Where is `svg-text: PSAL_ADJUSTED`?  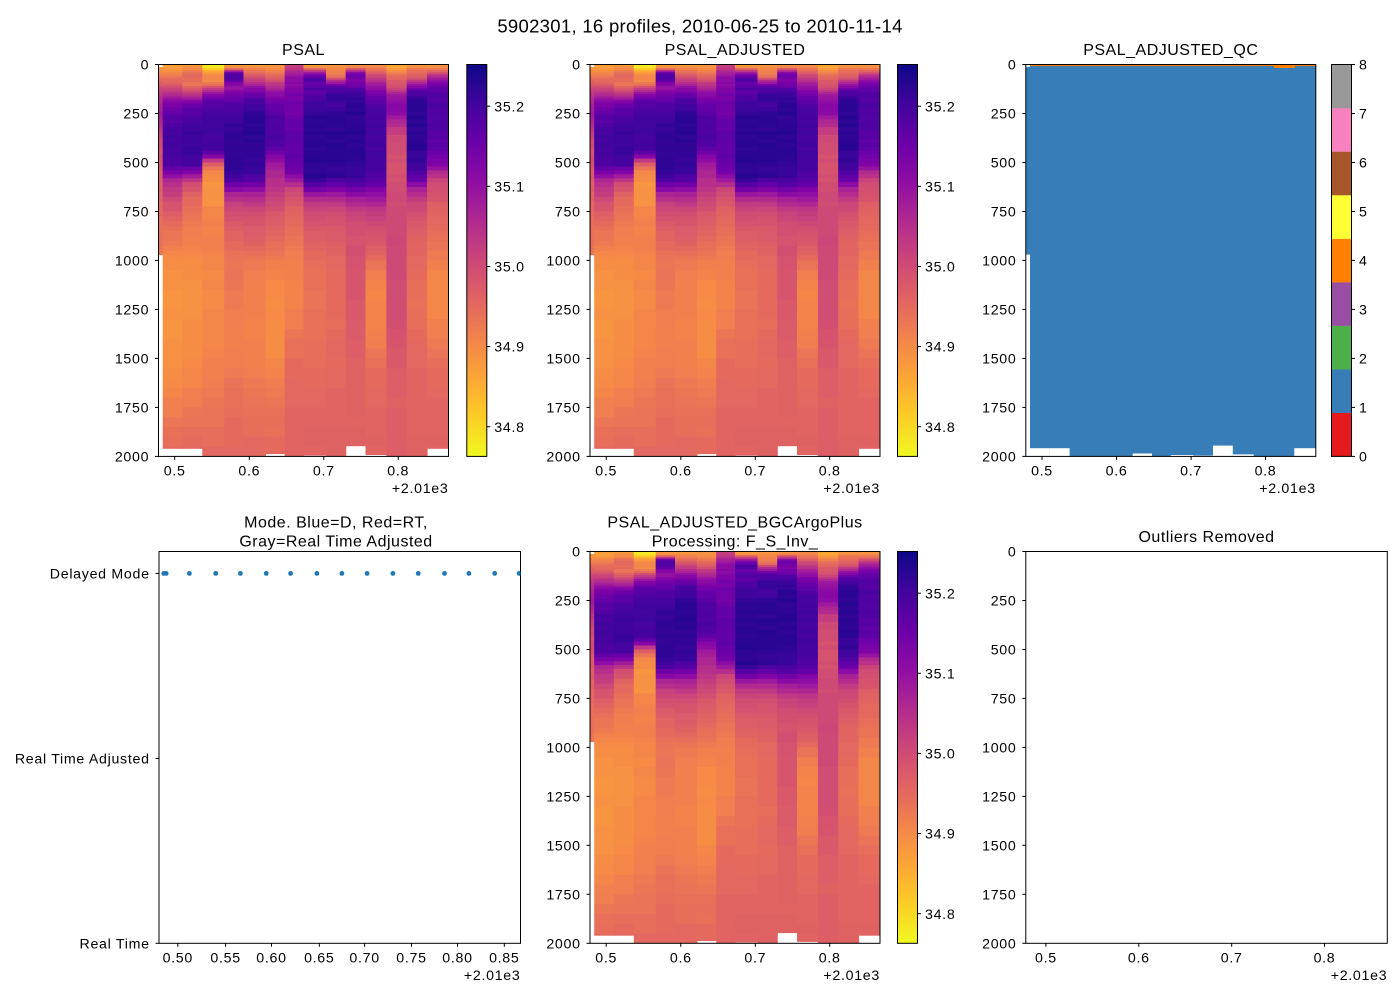
svg-text: PSAL_ADJUSTED is located at coordinates (735, 50).